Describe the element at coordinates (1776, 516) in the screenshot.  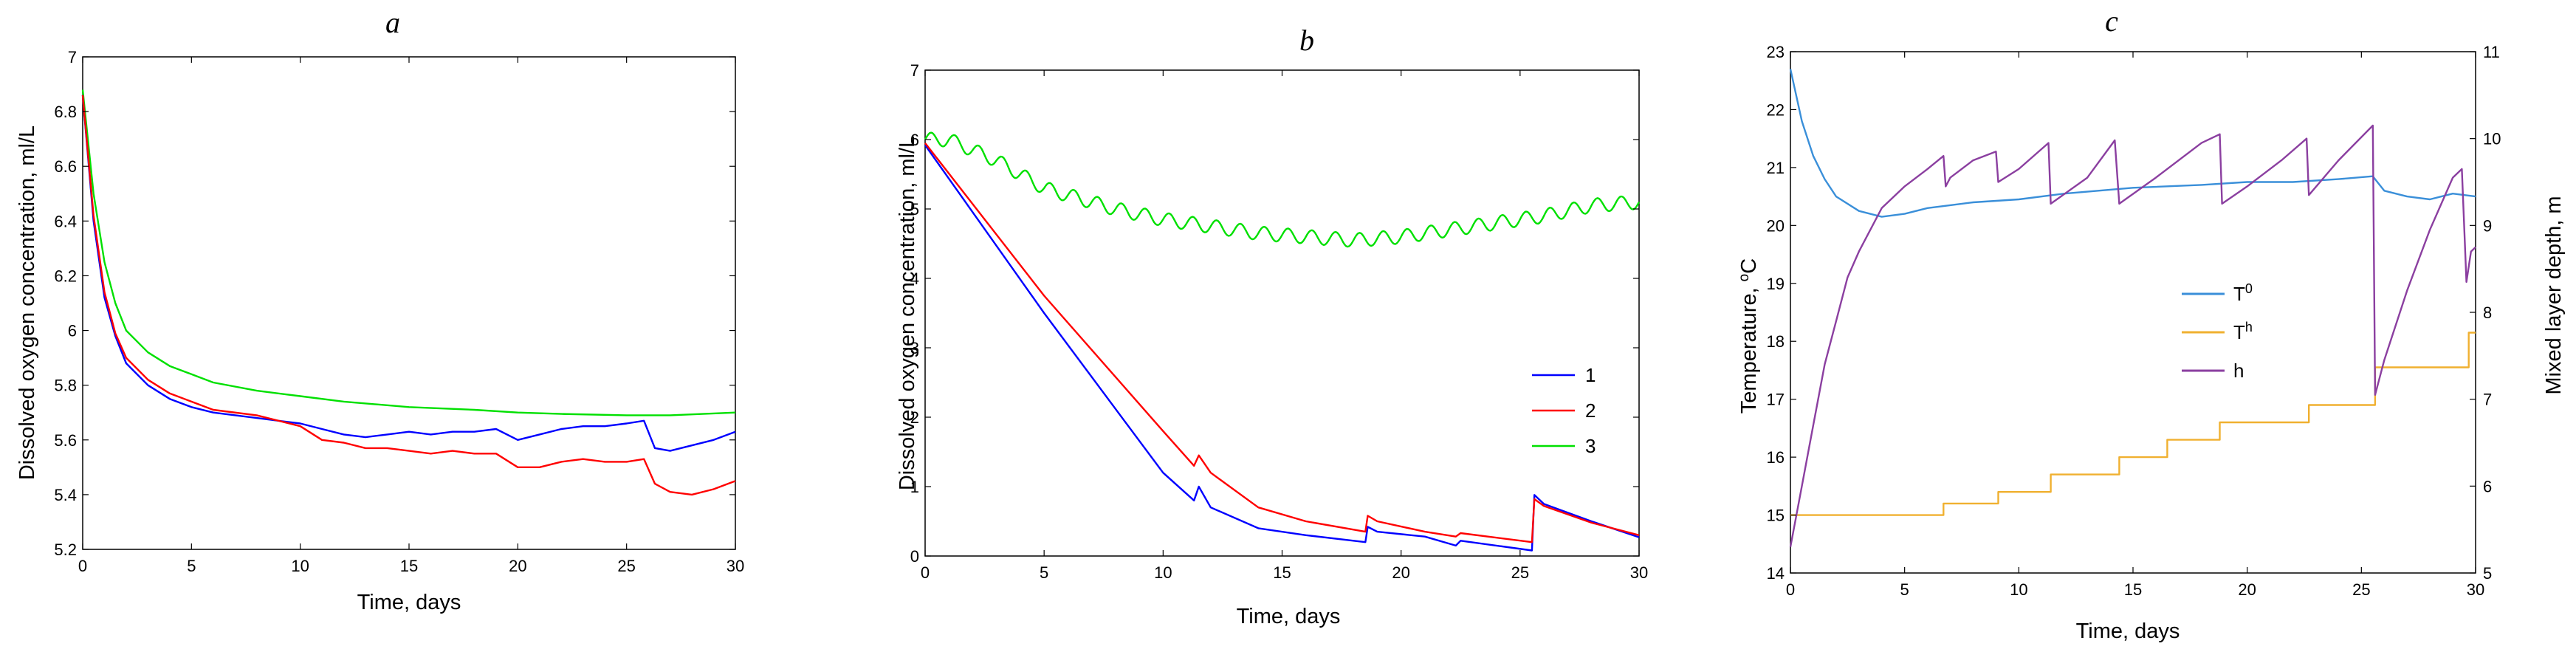
I see `y-tick-label: 15` at that location.